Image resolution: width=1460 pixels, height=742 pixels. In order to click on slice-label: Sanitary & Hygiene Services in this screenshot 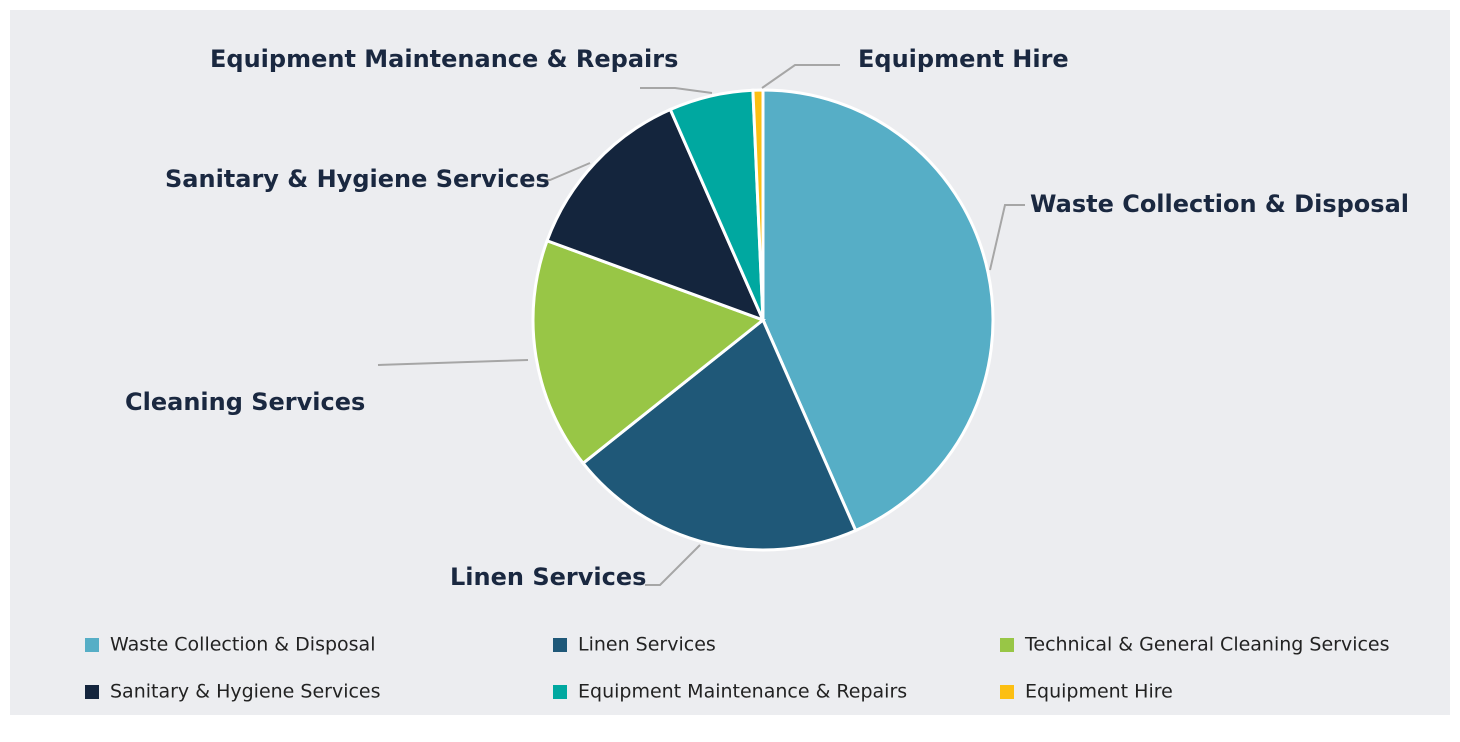, I will do `click(357, 179)`.